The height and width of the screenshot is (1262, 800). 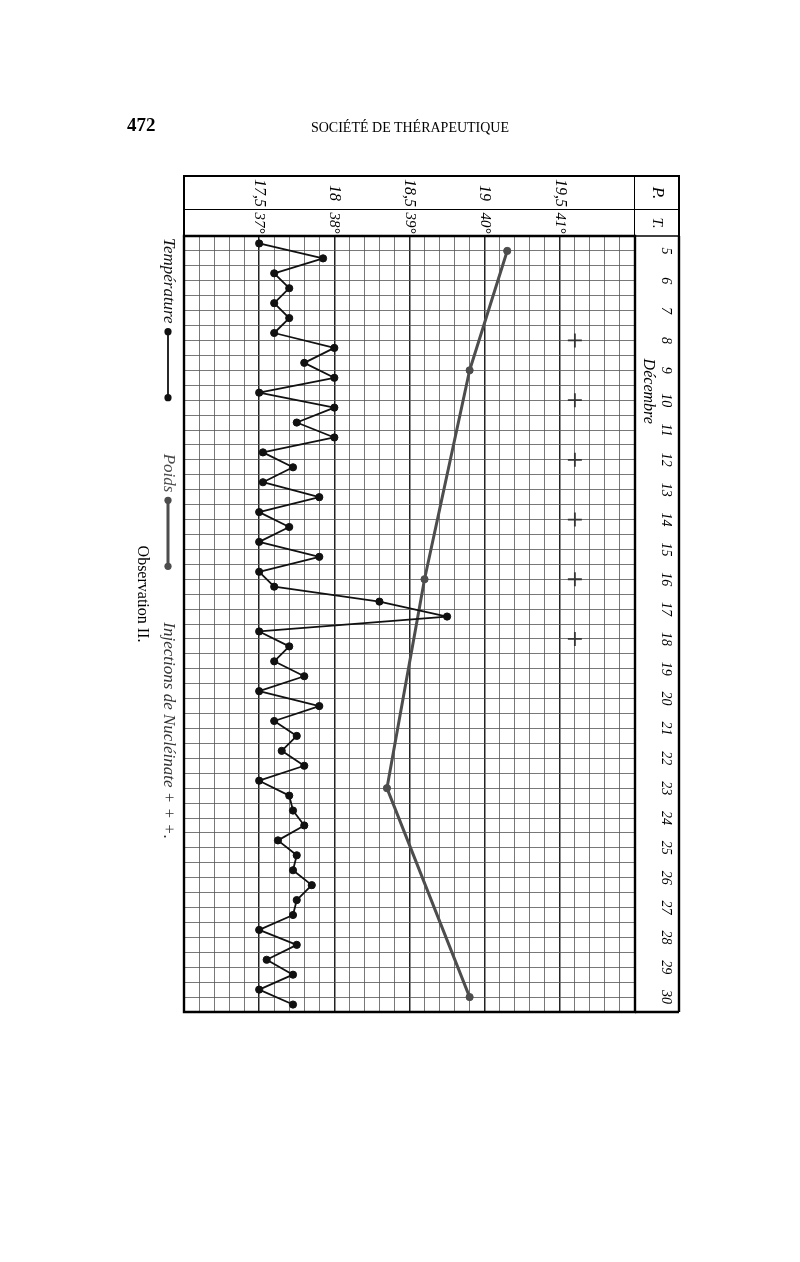 I want to click on y-tick-label: 12, so click(x=667, y=459).